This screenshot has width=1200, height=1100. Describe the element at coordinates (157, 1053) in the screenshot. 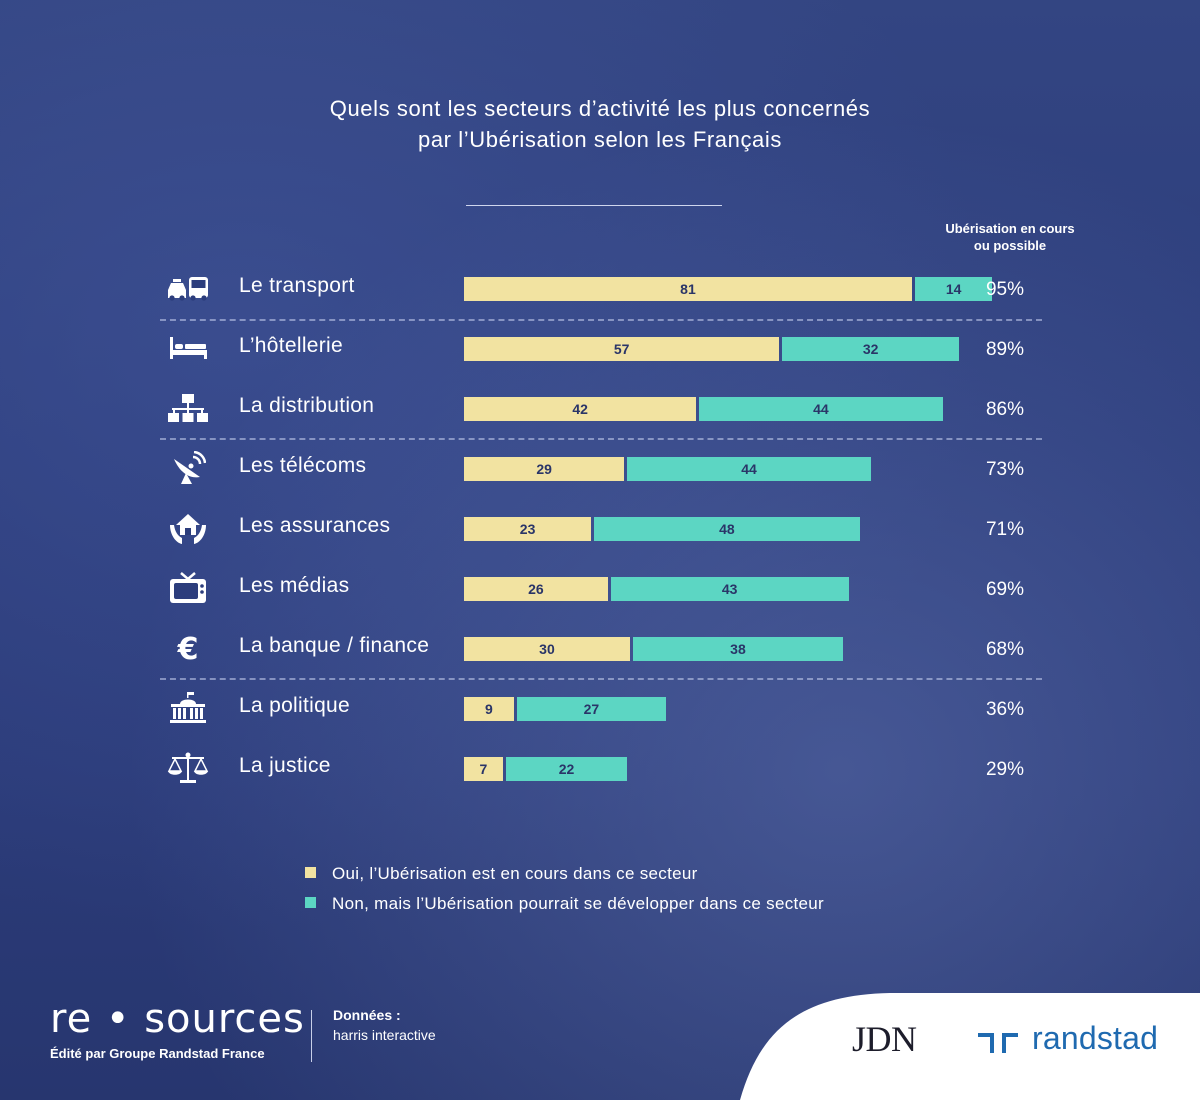

I see `editor-credit: Édité par Groupe Randstad France` at that location.